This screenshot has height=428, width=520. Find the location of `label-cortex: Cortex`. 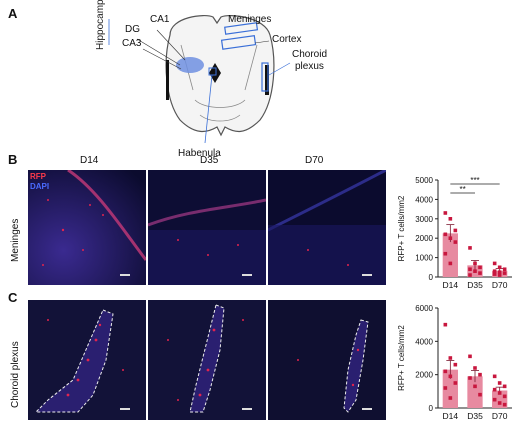

label-cortex: Cortex is located at coordinates (287, 39).